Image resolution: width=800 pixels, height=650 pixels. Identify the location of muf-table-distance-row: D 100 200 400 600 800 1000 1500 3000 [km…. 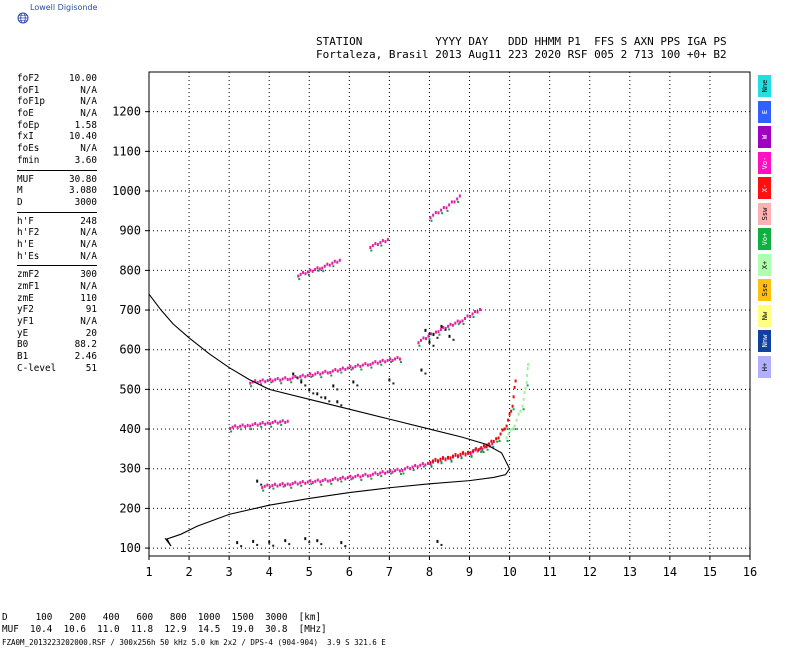
(162, 617).